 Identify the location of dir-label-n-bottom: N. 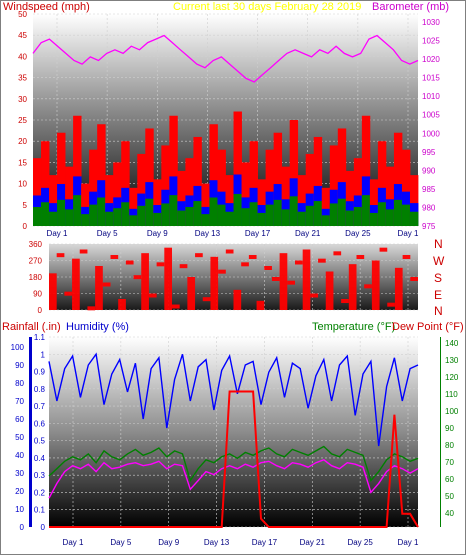
(438, 311).